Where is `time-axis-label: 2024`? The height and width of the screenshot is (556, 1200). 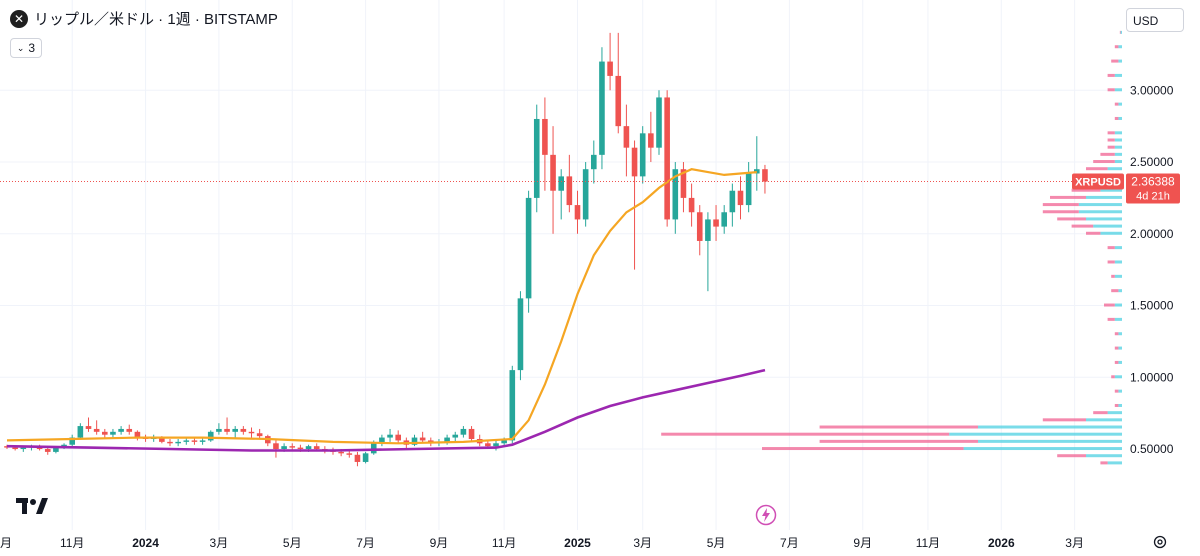 time-axis-label: 2024 is located at coordinates (145, 543).